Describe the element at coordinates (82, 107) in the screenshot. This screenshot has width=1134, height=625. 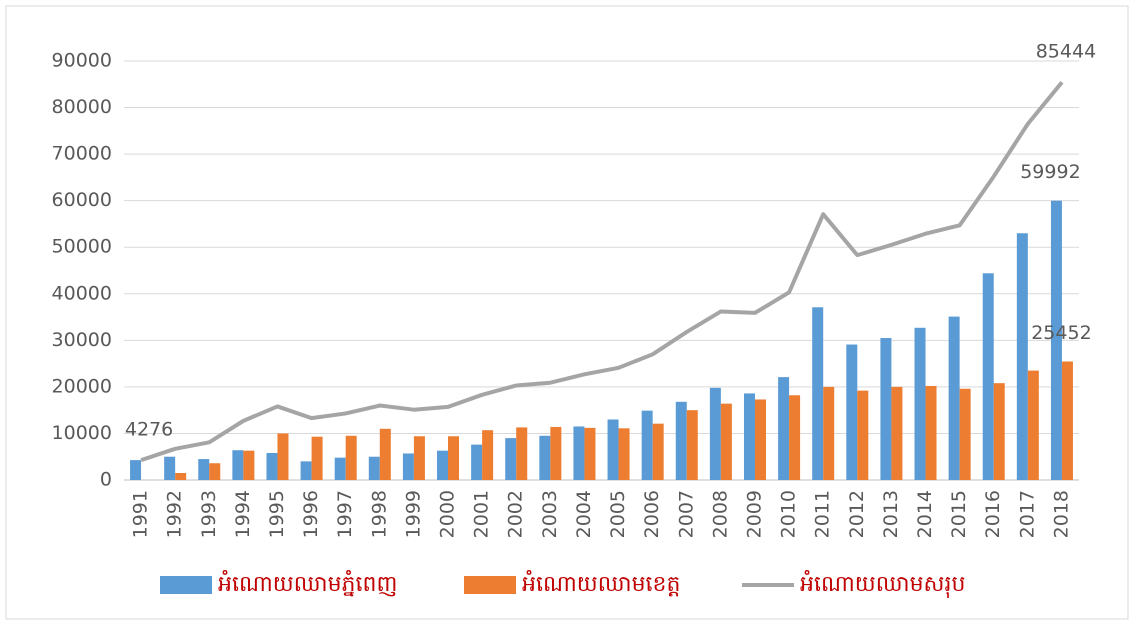
I see `y-tick-label: 80000` at that location.